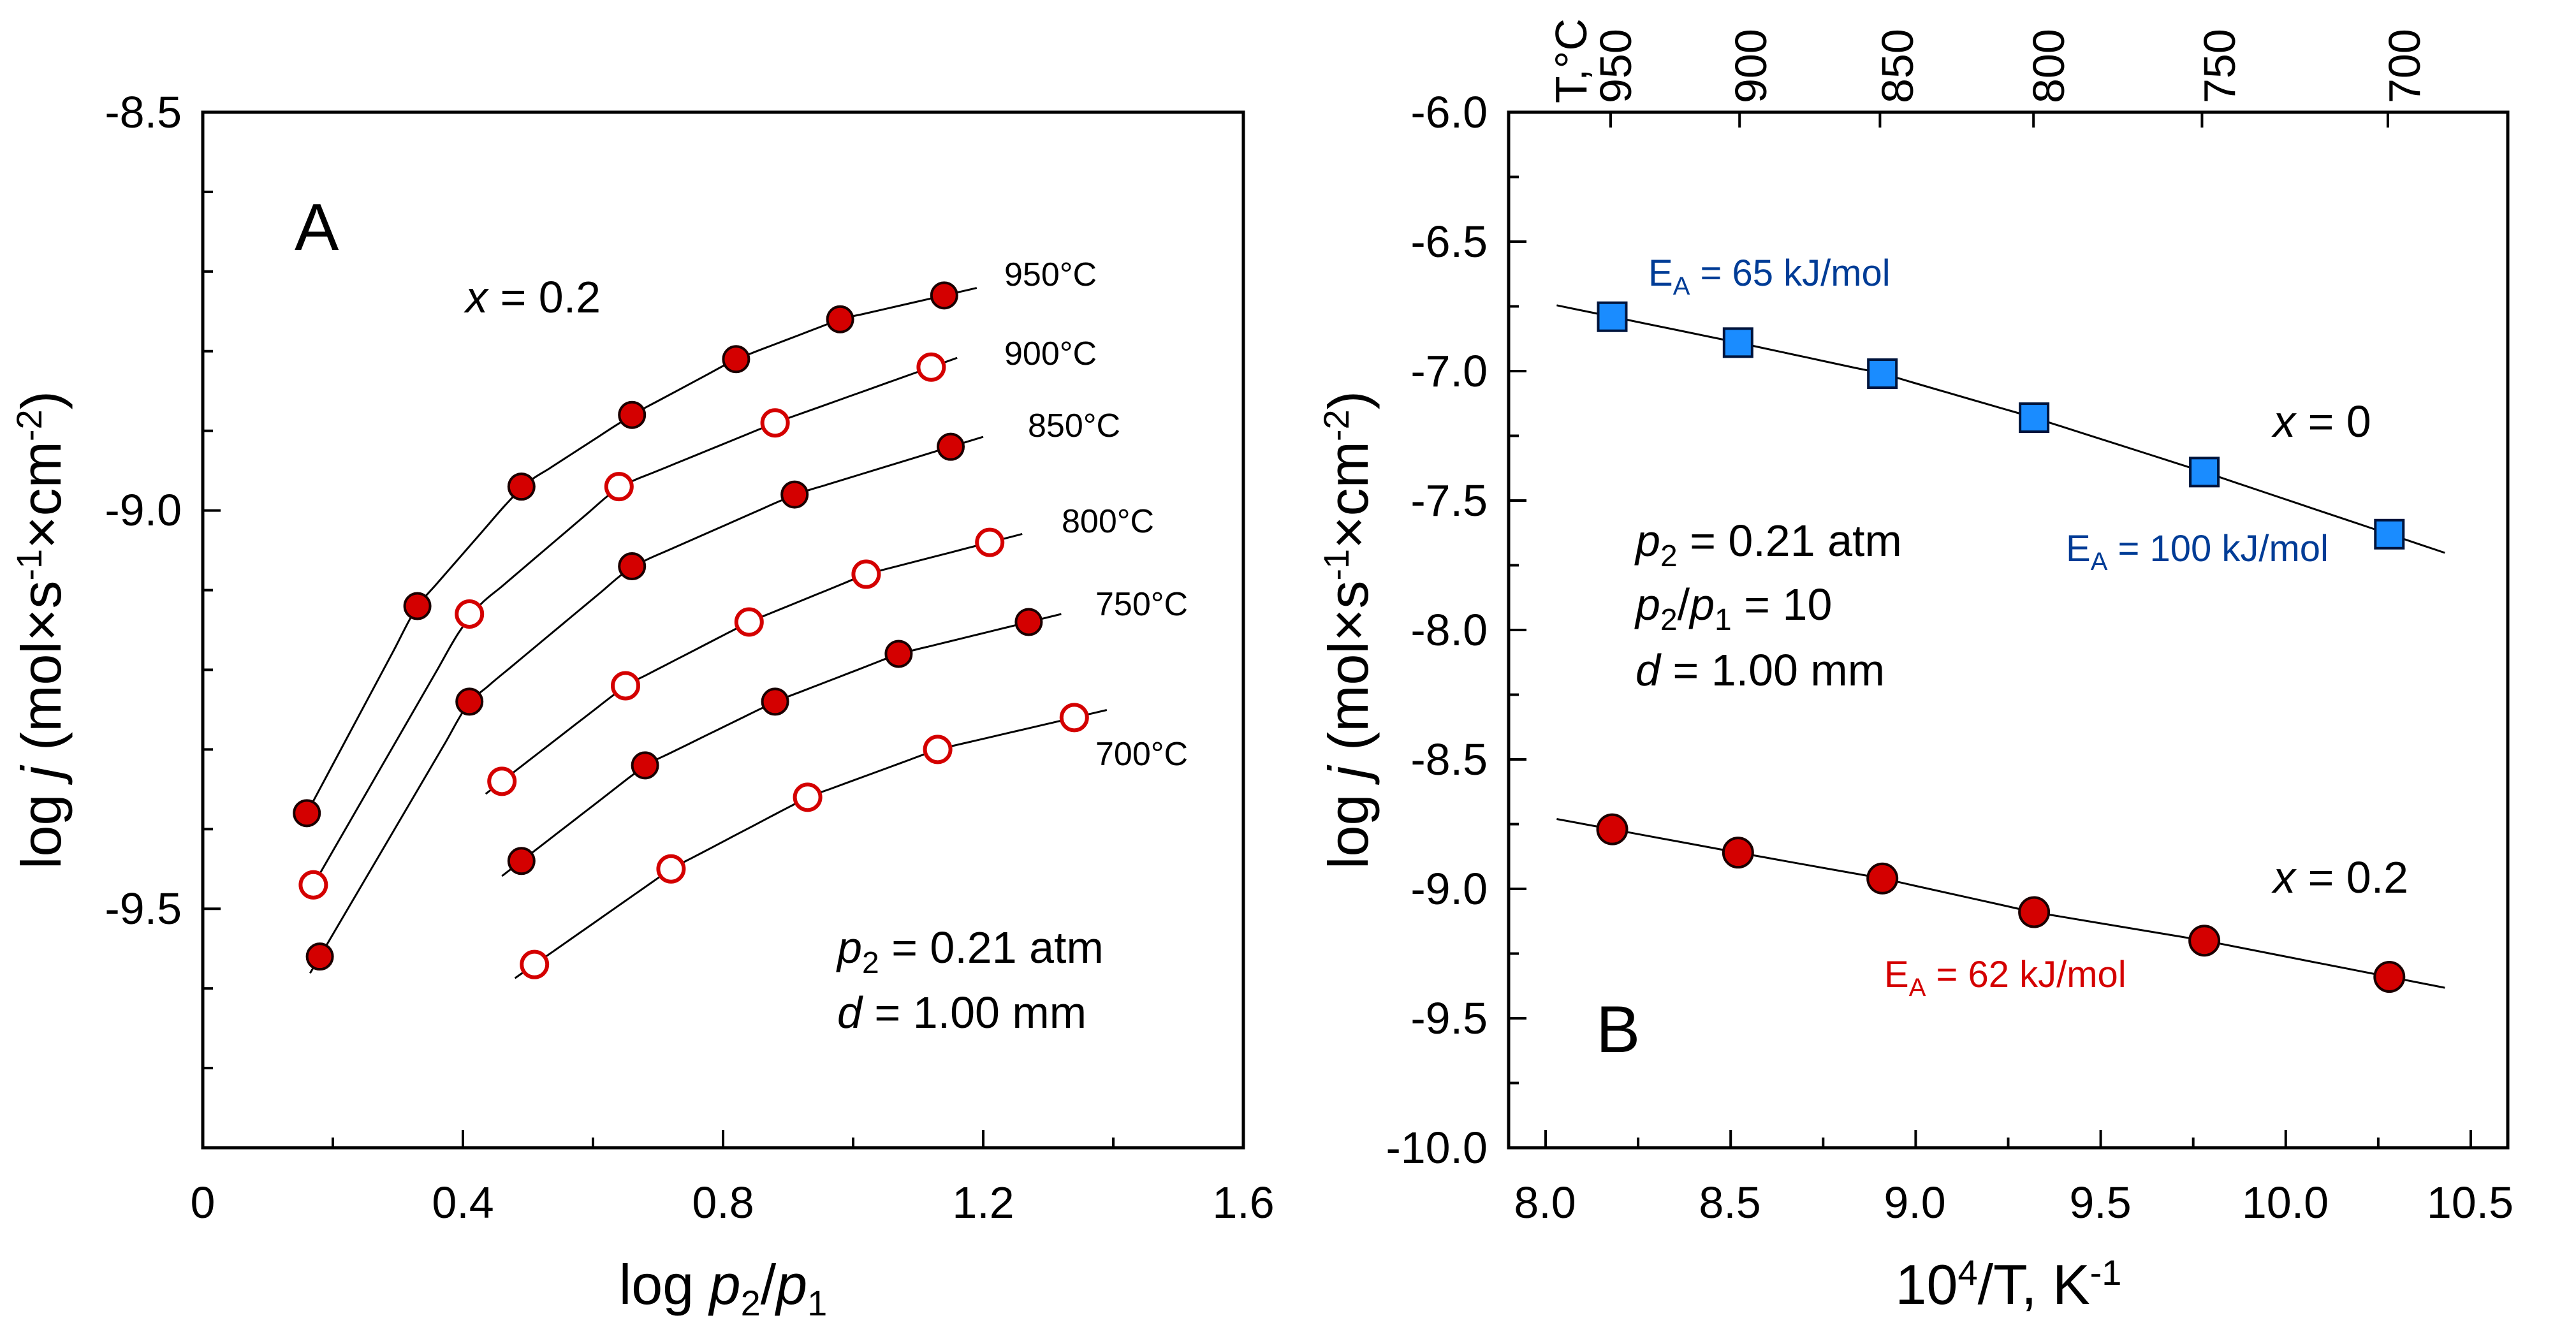 This screenshot has height=1332, width=2576. What do you see at coordinates (1751, 66) in the screenshot?
I see `top-tick-900: 900` at bounding box center [1751, 66].